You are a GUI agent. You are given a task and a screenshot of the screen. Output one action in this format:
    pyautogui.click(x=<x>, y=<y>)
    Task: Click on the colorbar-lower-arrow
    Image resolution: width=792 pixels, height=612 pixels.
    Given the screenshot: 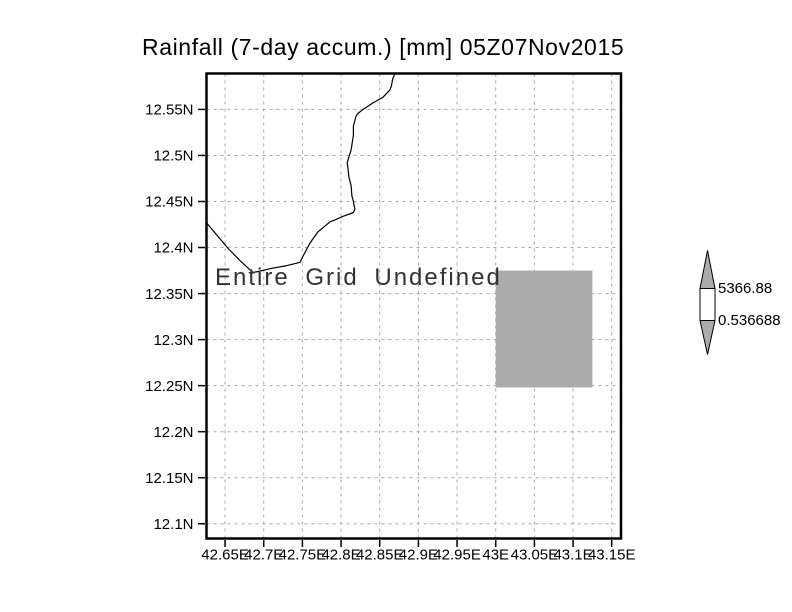 What is the action you would take?
    pyautogui.click(x=707, y=337)
    